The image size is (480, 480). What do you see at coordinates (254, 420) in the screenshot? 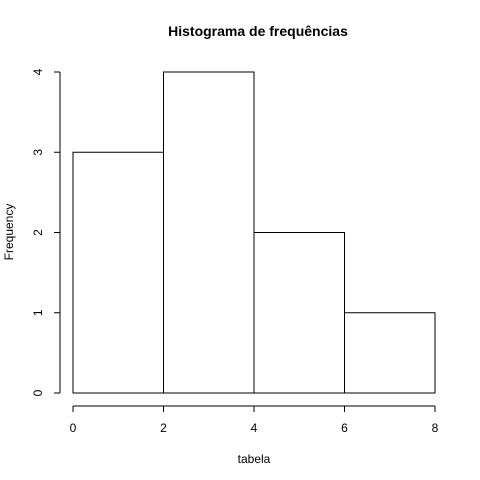
I see `x-axis: 0 2 4 6 8` at bounding box center [254, 420].